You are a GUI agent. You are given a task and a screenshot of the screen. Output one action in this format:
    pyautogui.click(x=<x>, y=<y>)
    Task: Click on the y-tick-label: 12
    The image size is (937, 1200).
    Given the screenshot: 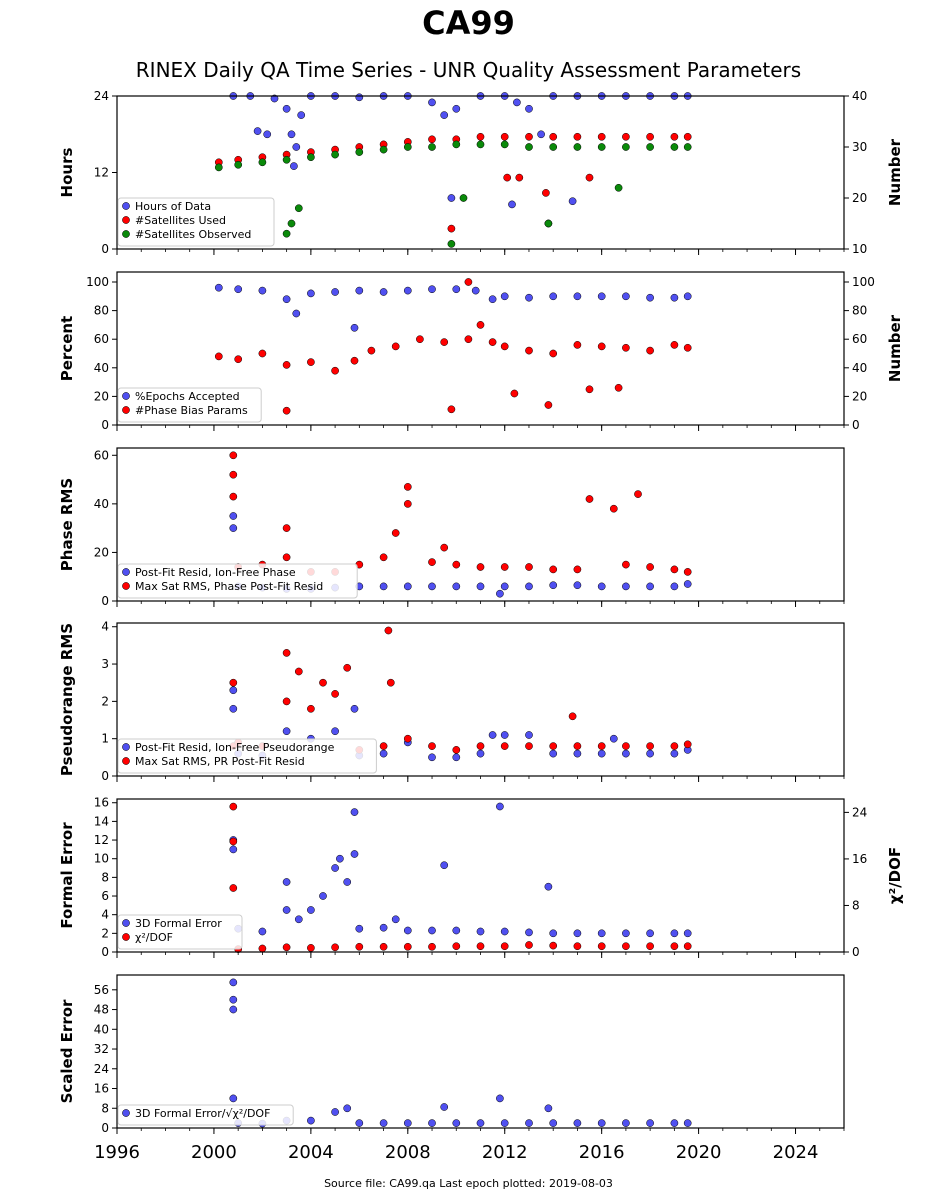 What is the action you would take?
    pyautogui.click(x=101, y=173)
    